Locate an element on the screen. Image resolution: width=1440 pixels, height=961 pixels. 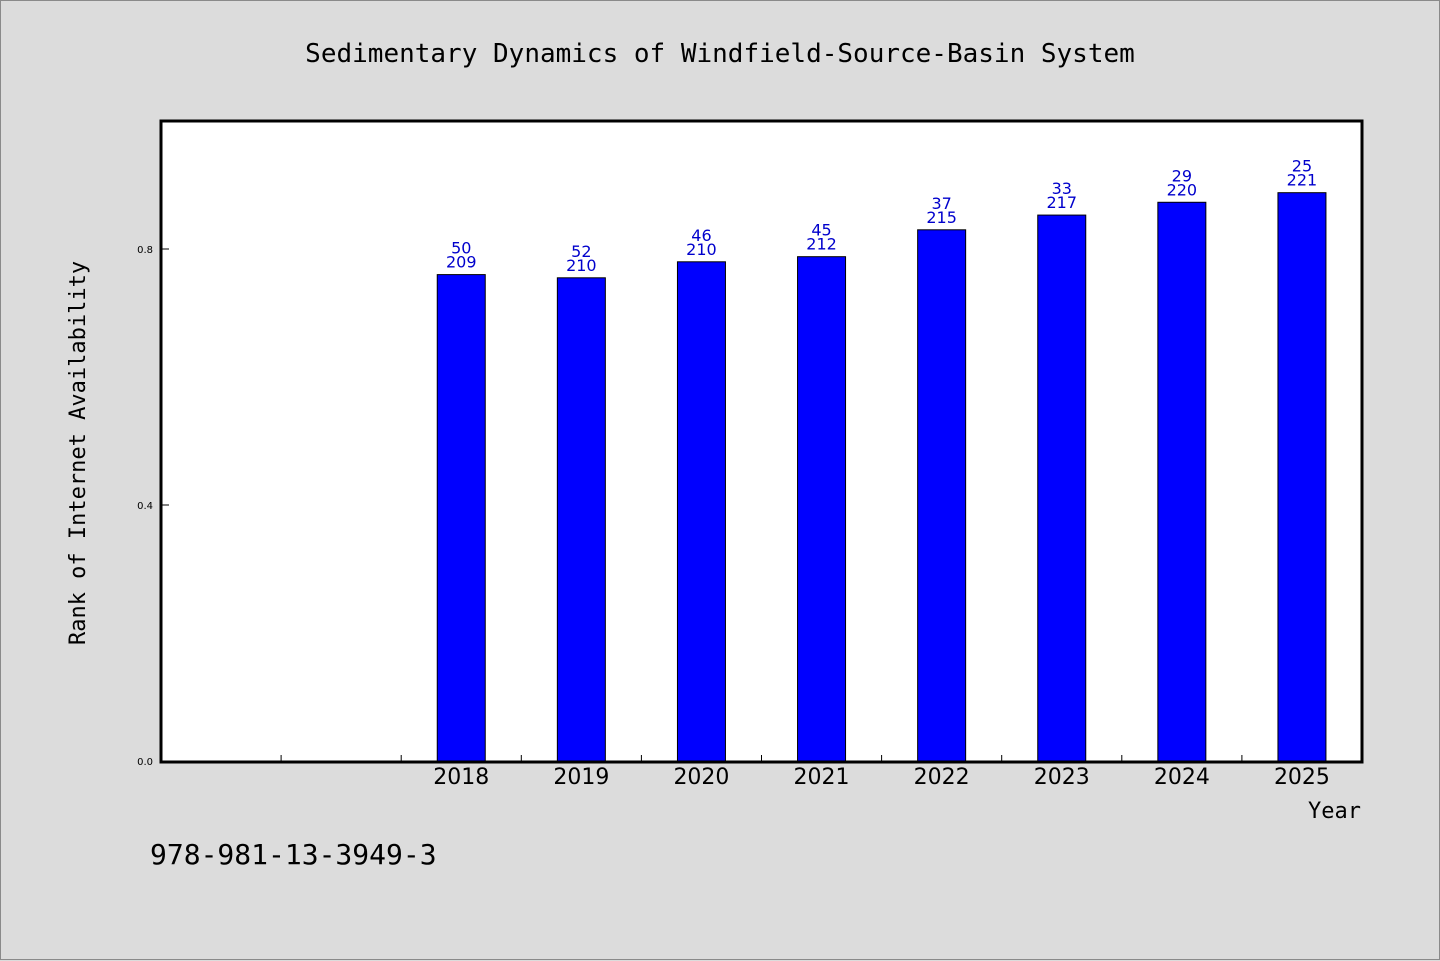
data-label-top: 33 is located at coordinates (1062, 188).